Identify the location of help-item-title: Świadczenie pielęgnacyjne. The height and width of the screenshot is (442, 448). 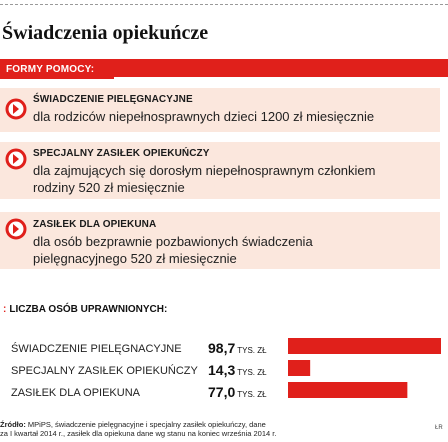
(113, 99).